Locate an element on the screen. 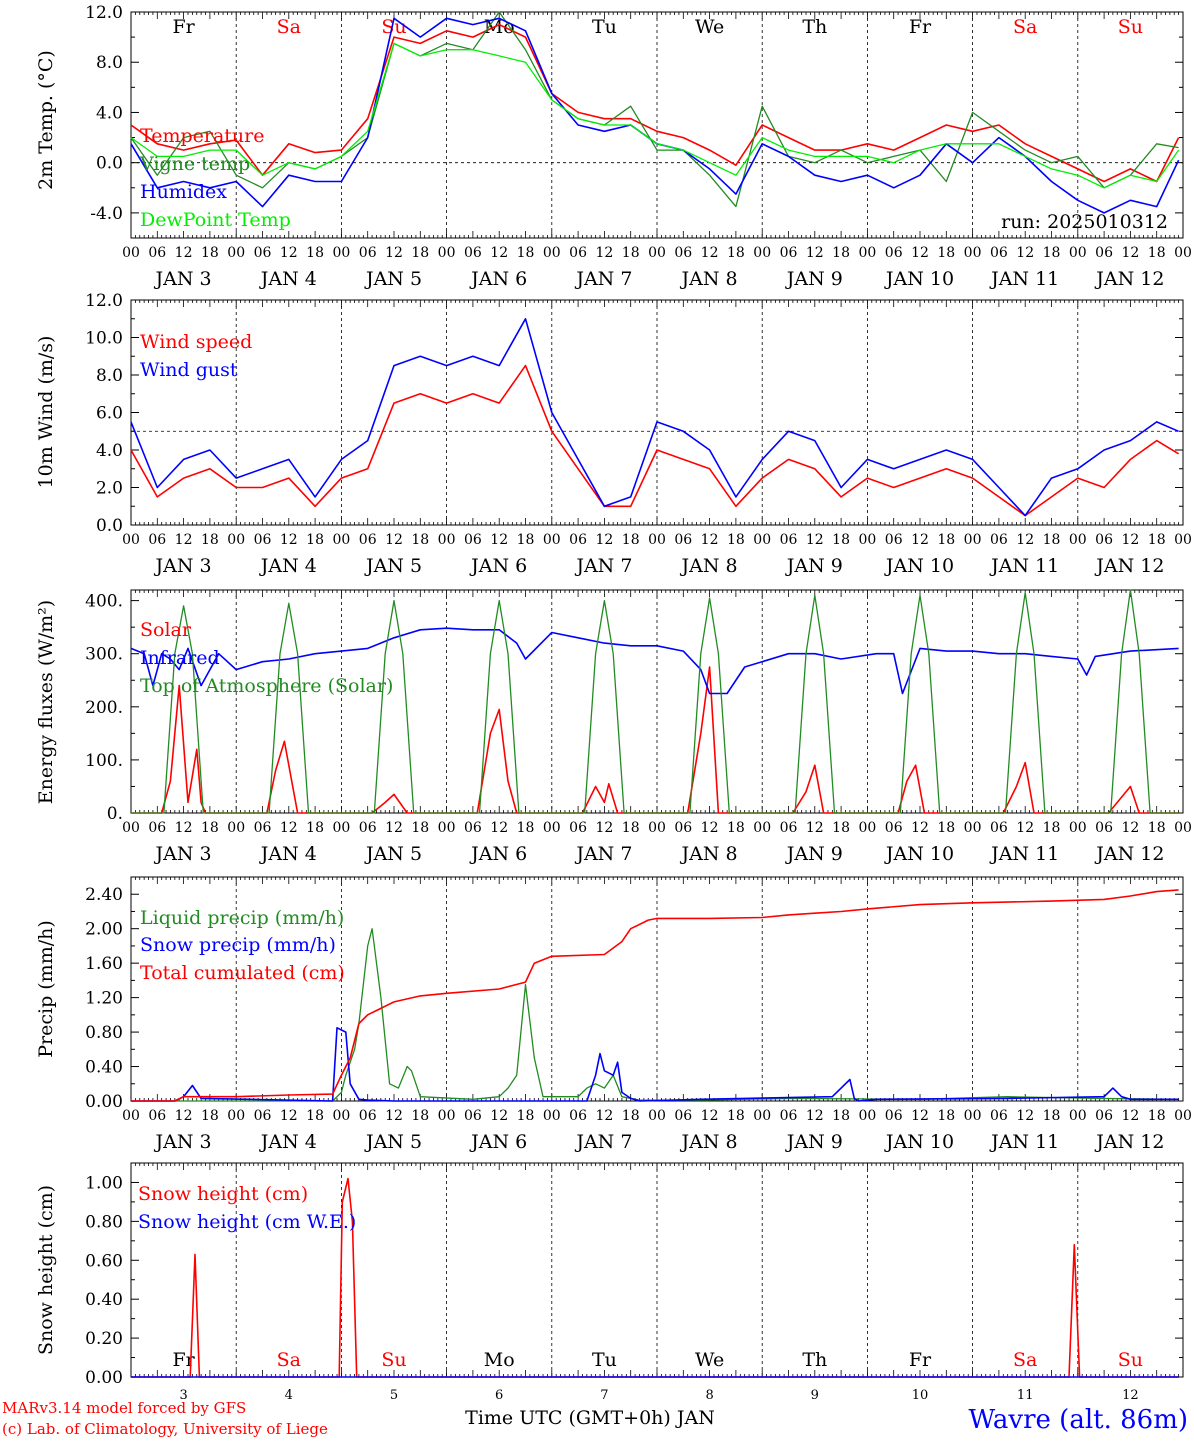  model-credit: MARv3.14 model forced by GFS is located at coordinates (124, 1408).